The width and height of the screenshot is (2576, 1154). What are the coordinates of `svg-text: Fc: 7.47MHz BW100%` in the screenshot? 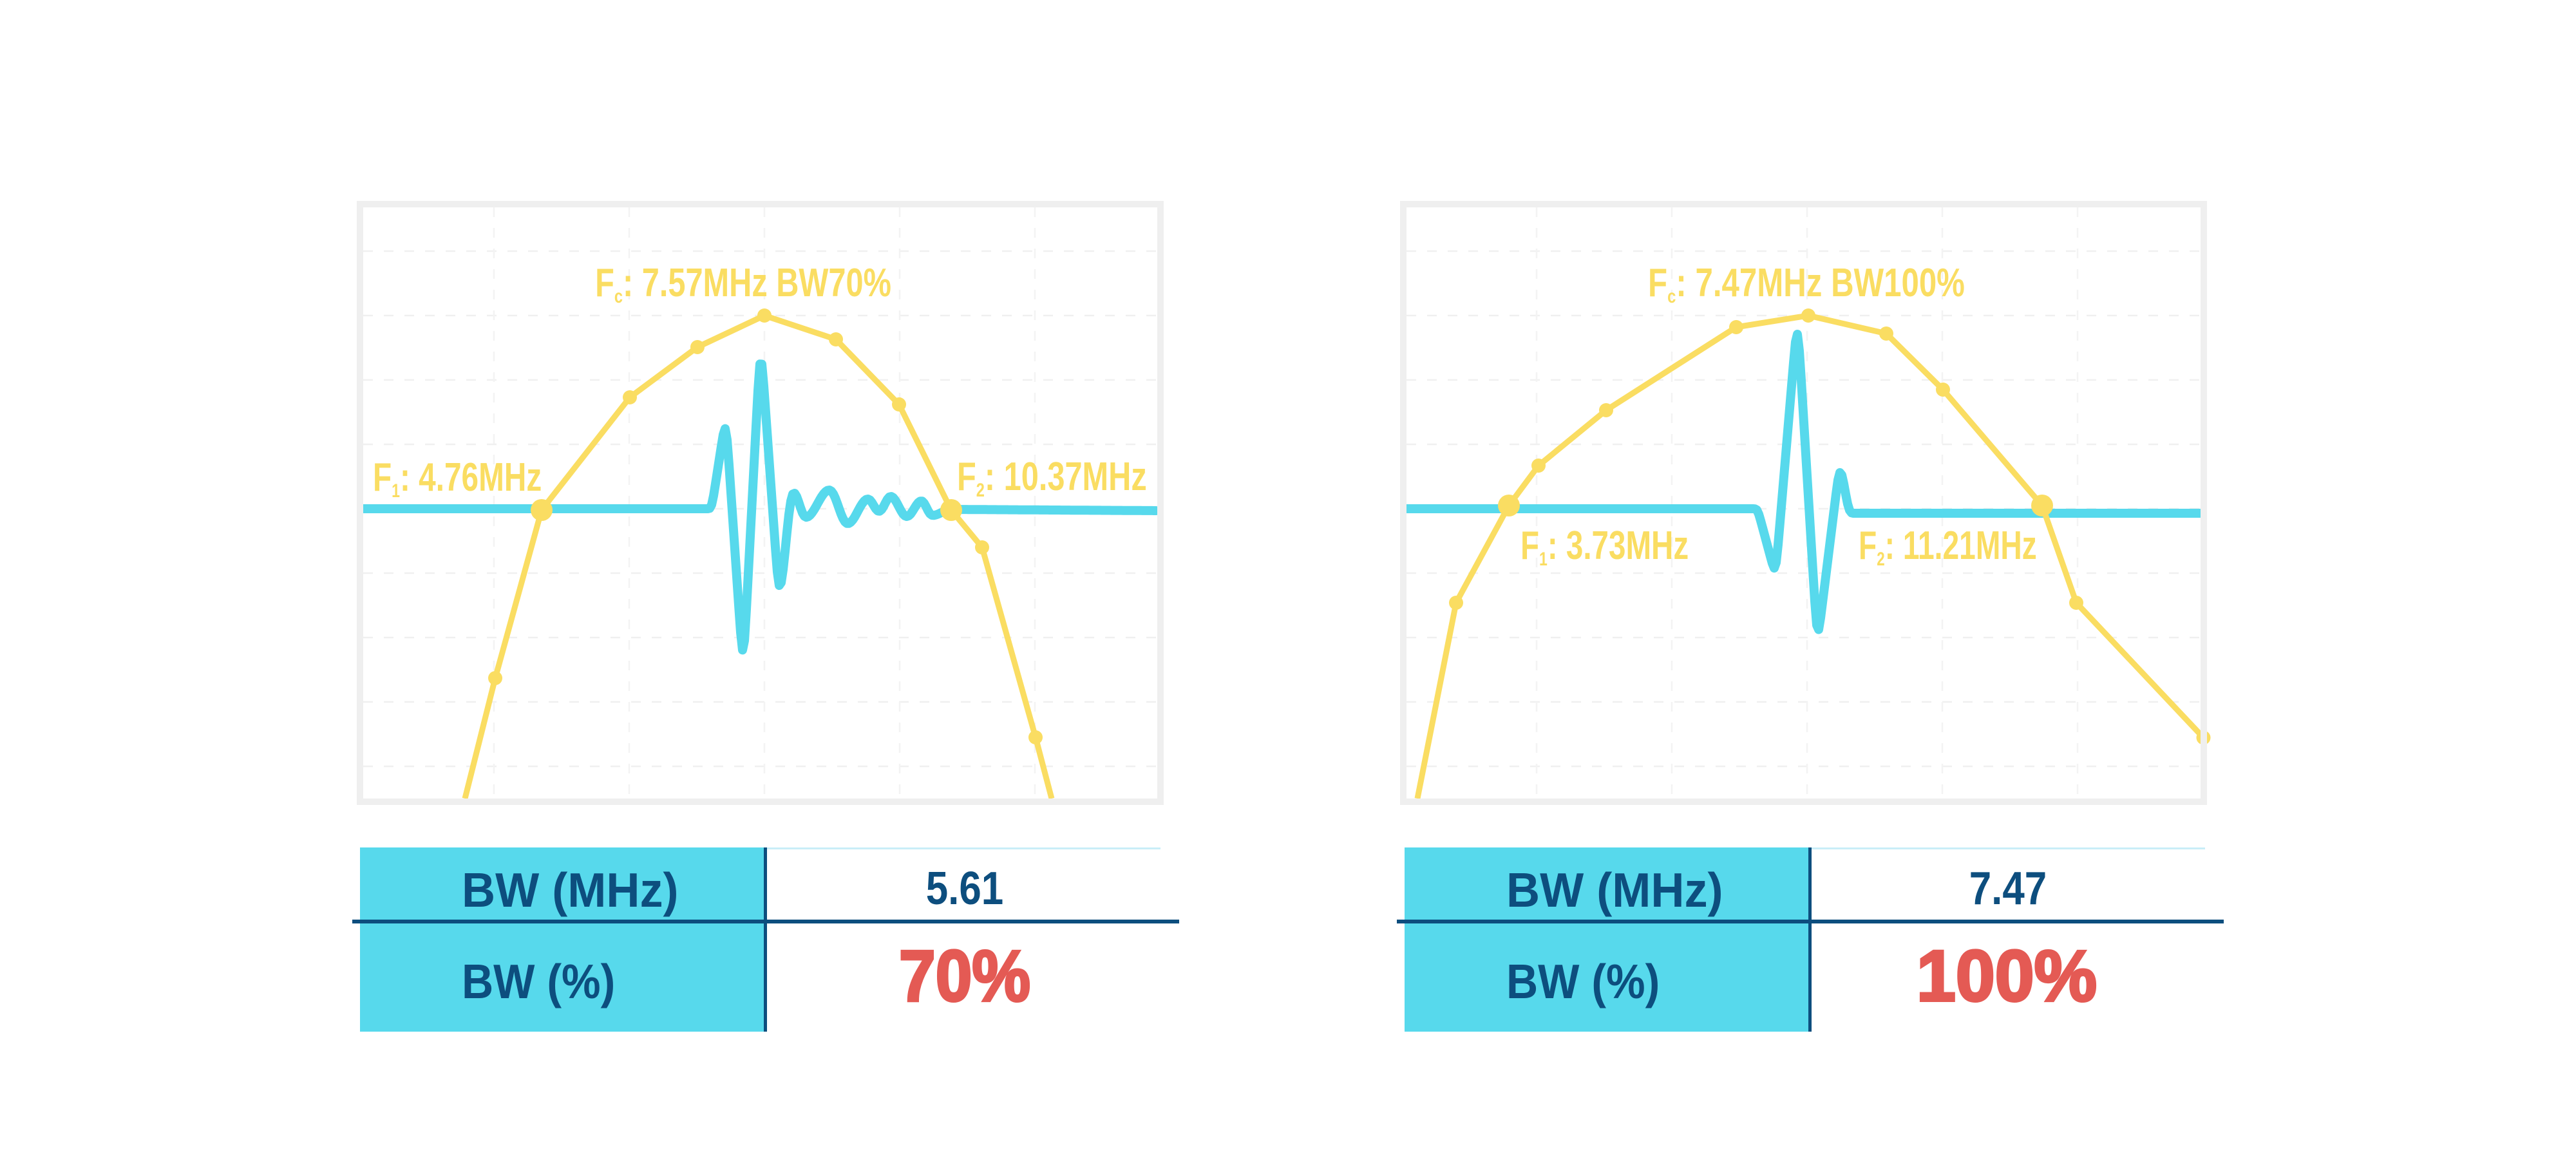 It's located at (1806, 283).